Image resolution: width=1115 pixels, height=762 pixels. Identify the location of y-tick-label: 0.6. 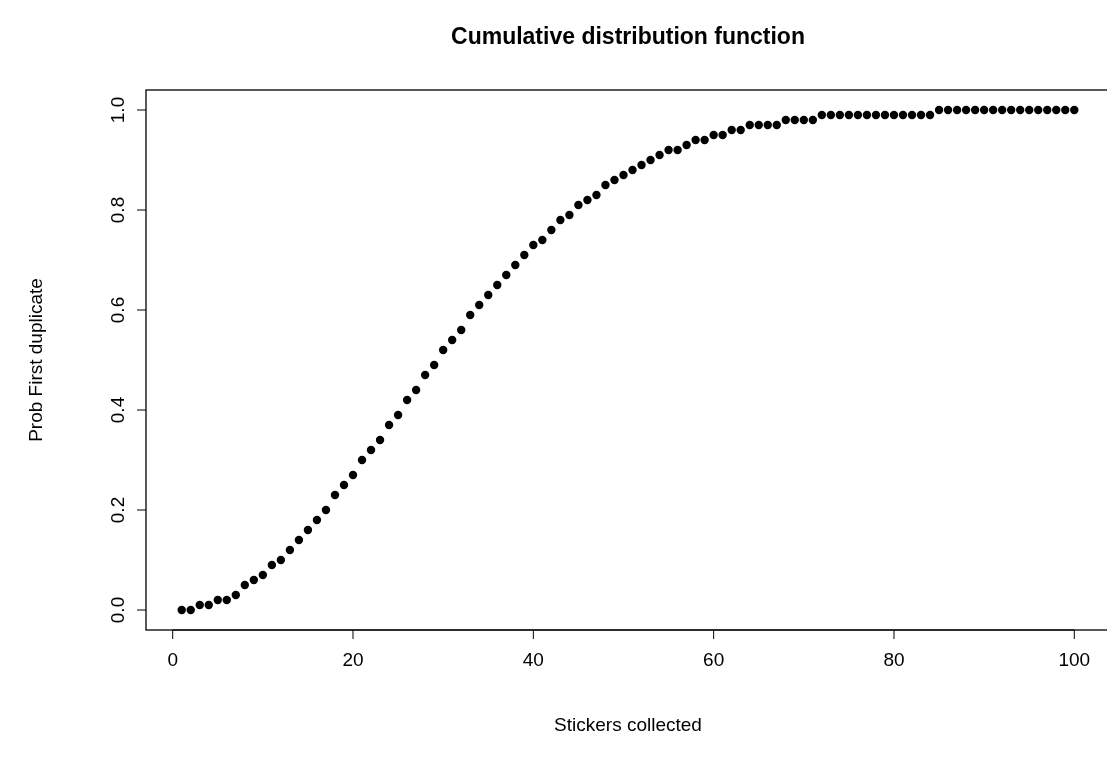
(117, 310).